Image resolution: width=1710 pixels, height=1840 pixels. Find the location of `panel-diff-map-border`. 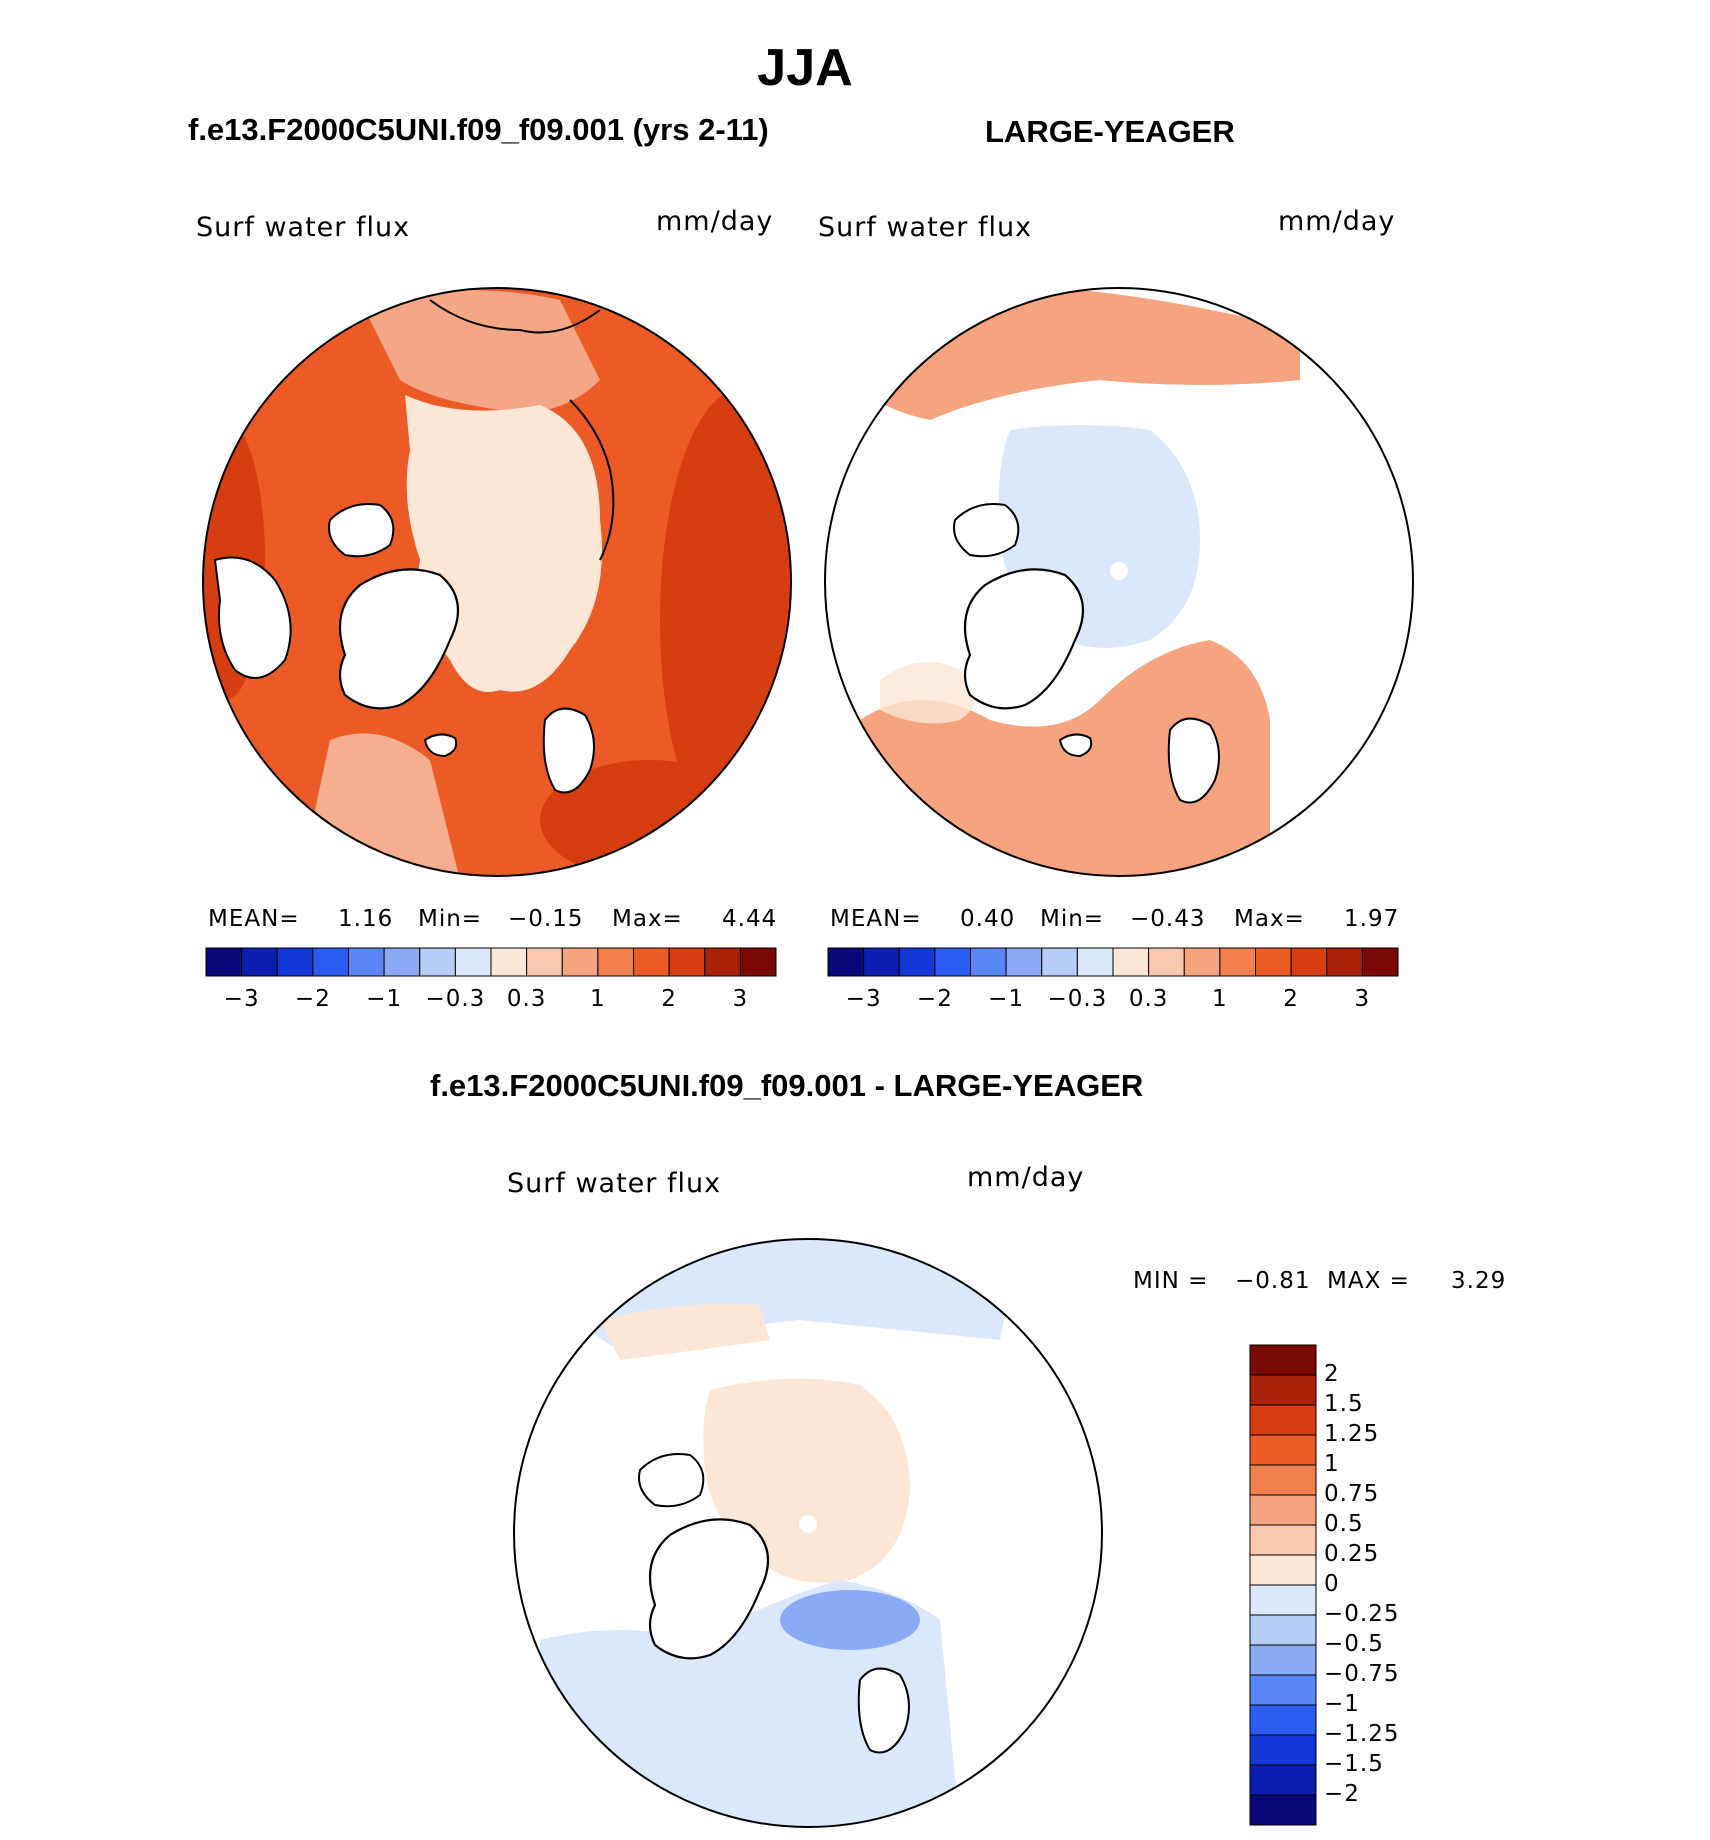

panel-diff-map-border is located at coordinates (808, 1533).